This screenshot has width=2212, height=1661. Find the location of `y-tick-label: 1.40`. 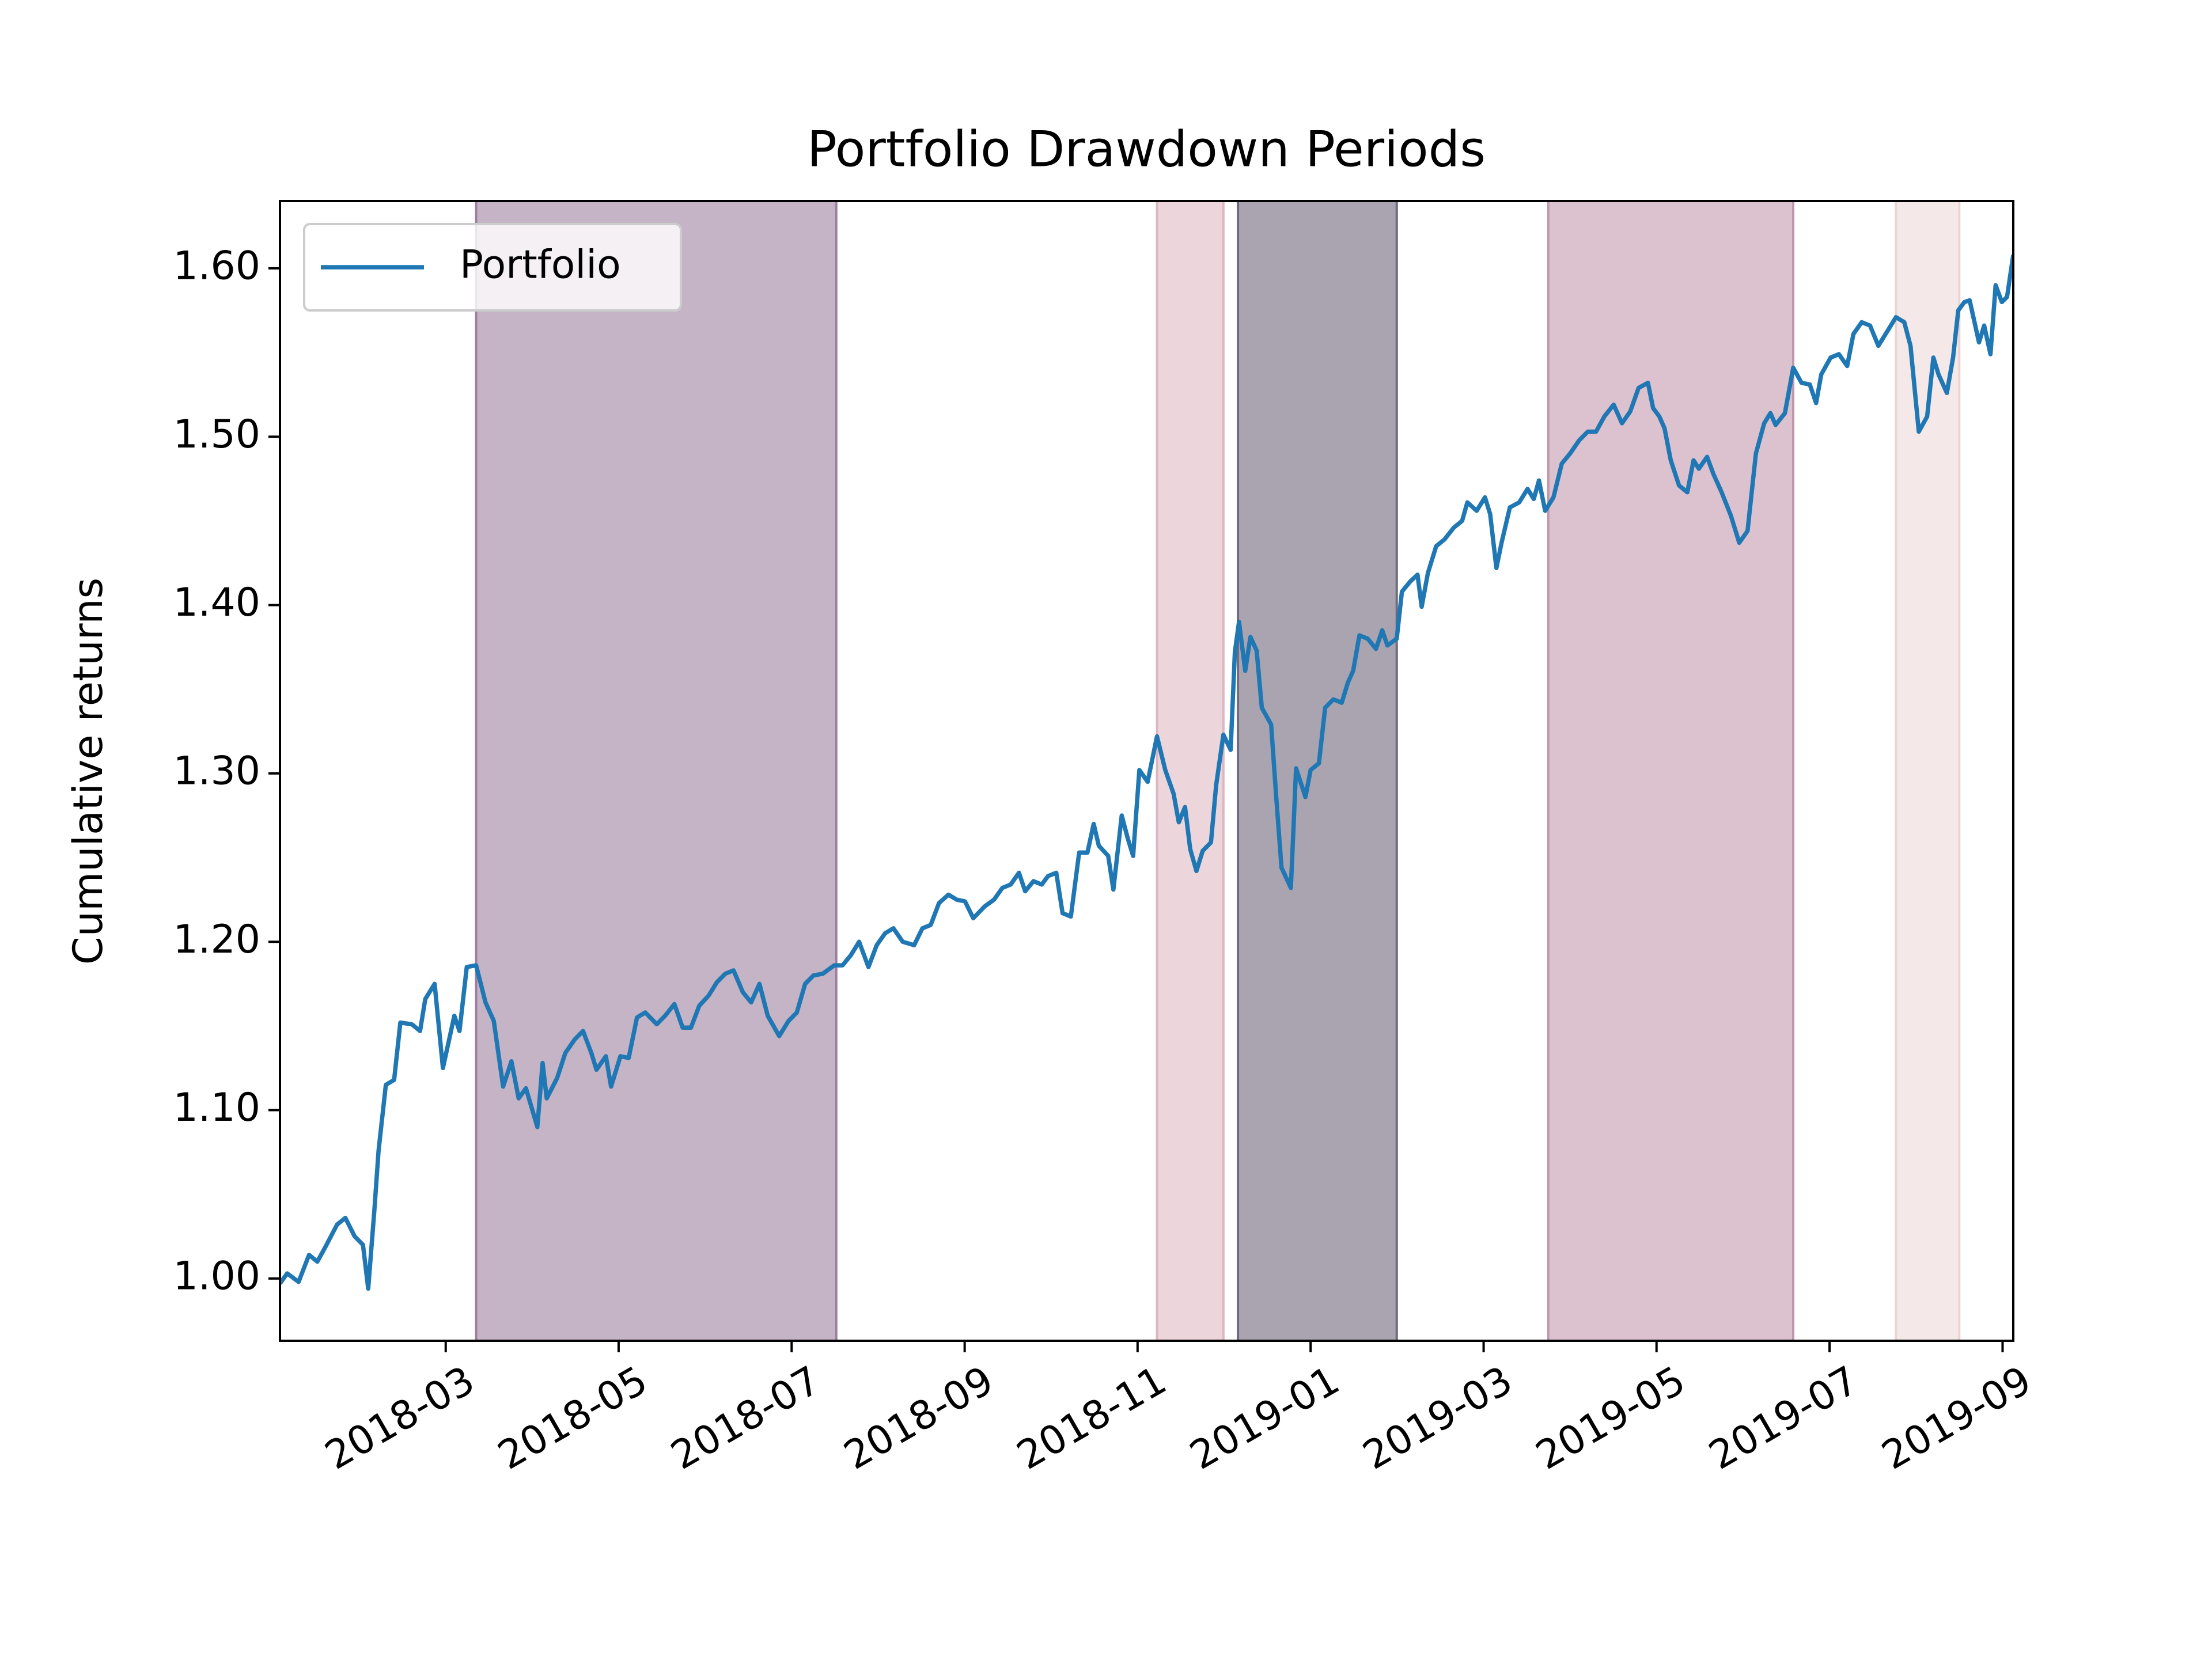

y-tick-label: 1.40 is located at coordinates (216, 602).